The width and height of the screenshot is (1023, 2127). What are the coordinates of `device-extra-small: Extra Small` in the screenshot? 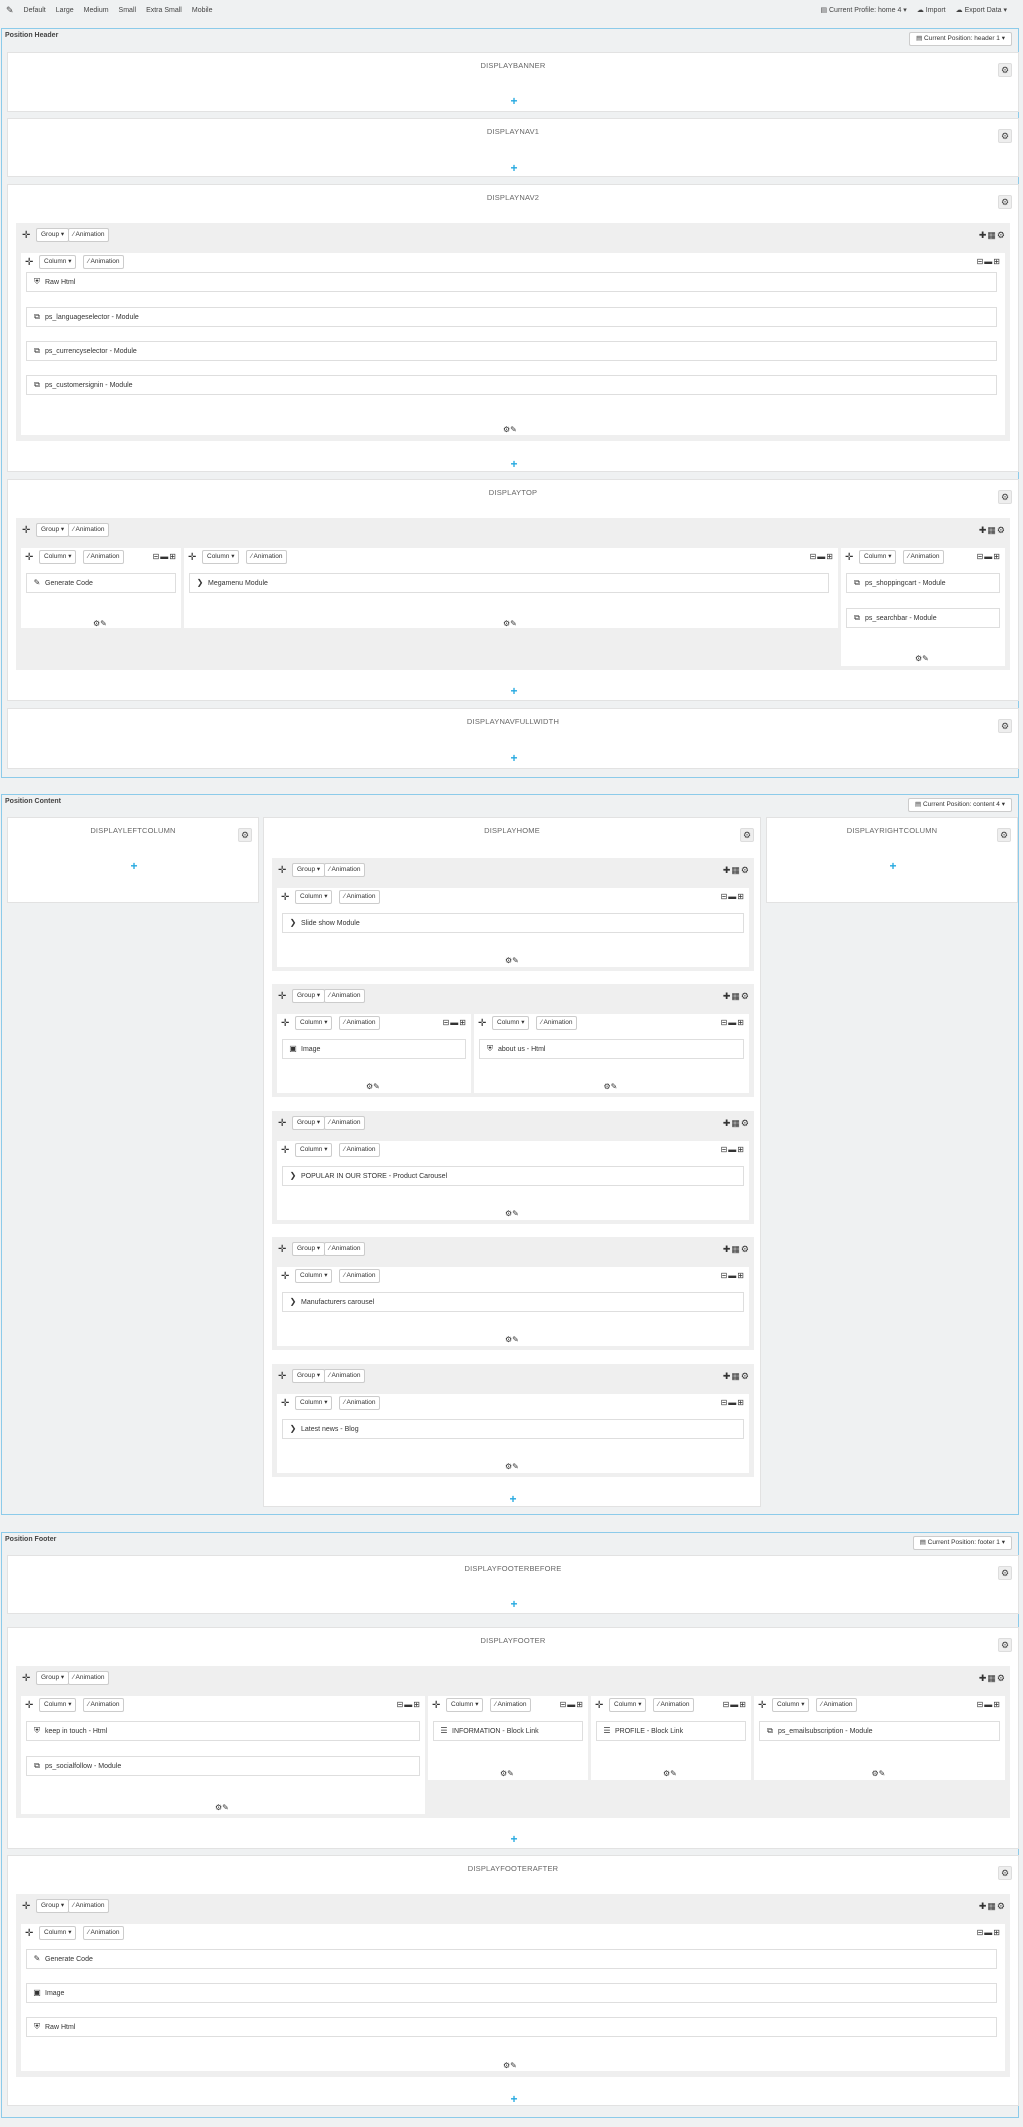 It's located at (164, 10).